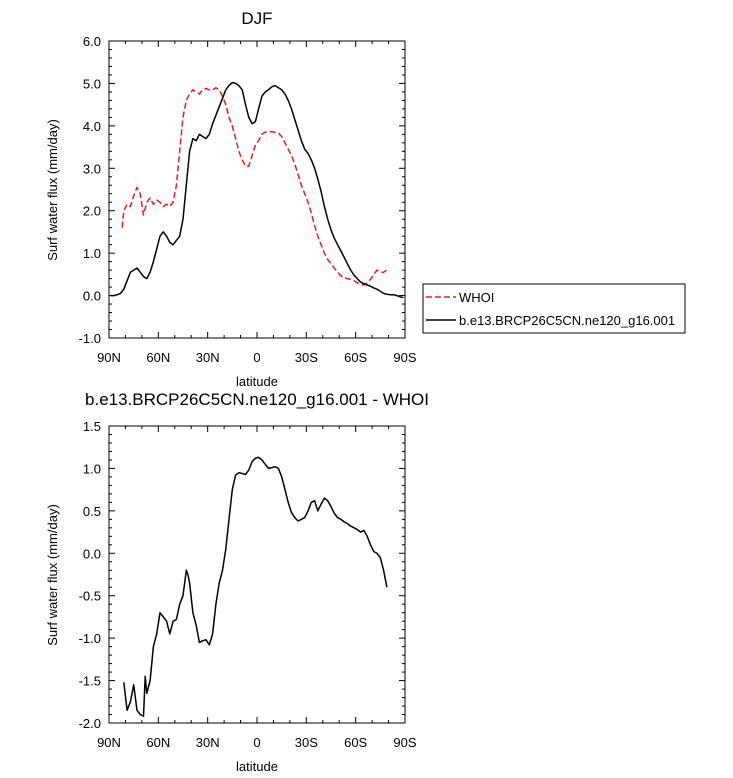 This screenshot has width=733, height=778. Describe the element at coordinates (257, 766) in the screenshot. I see `panel2-xlabel: latitude` at that location.